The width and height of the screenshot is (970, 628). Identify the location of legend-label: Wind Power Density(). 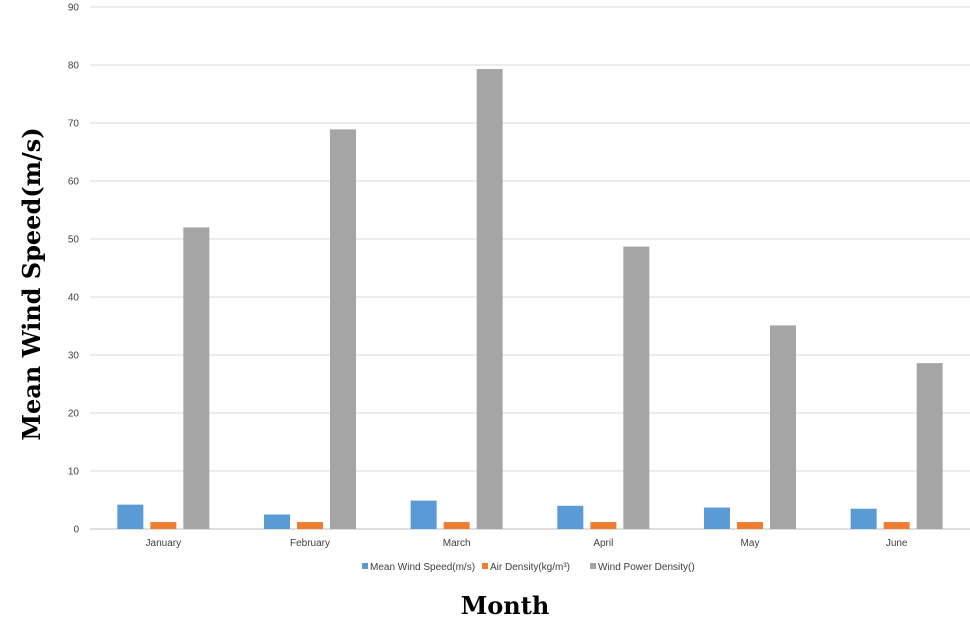
(646, 567).